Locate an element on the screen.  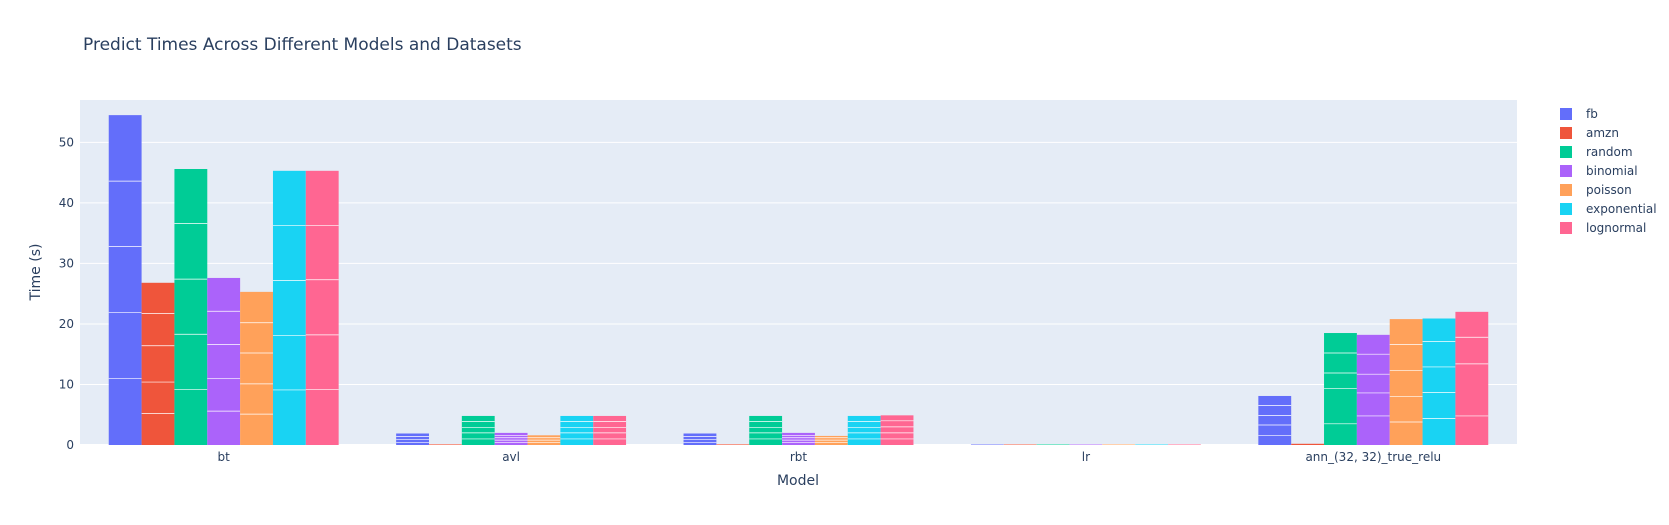
bar-exponential-rbt is located at coordinates (864, 430).